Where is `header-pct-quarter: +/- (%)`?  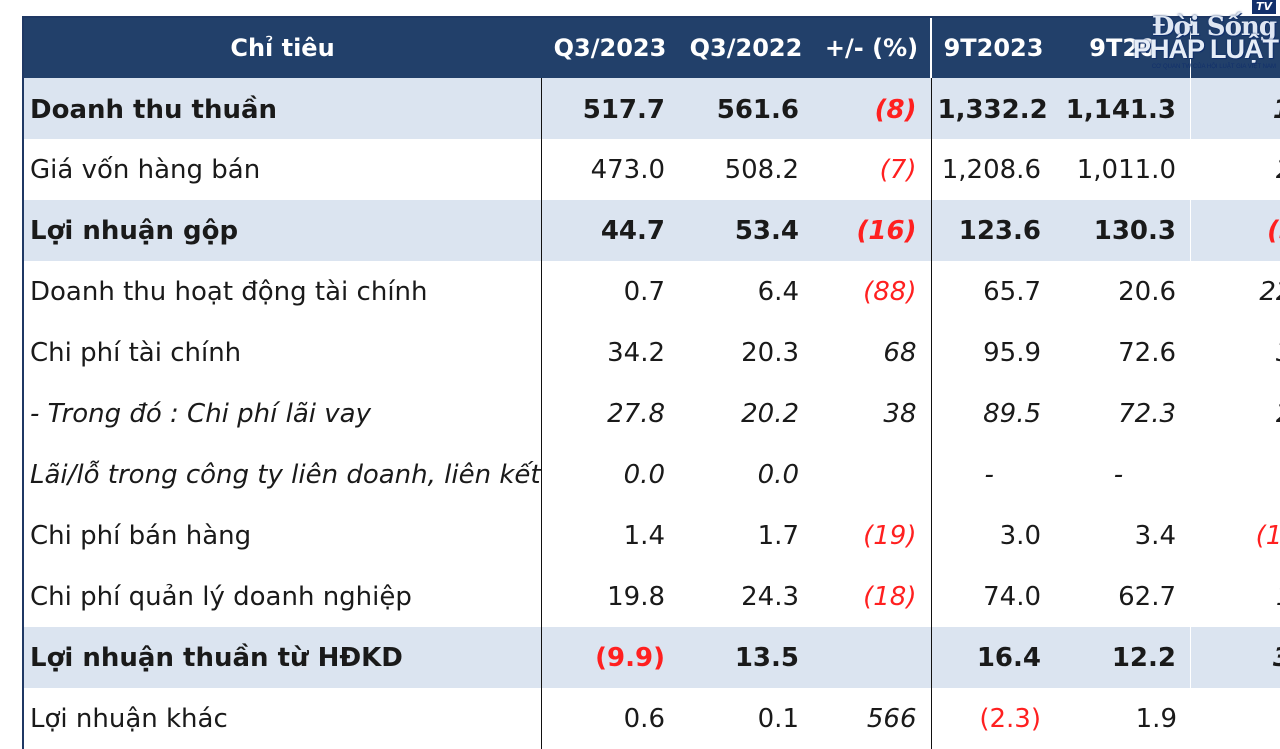
header-pct-quarter: +/- (%) is located at coordinates (872, 48).